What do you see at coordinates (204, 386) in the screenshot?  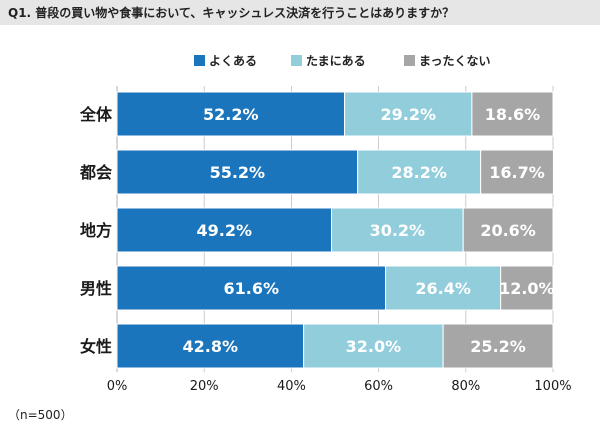 I see `x-tick-label: 20%` at bounding box center [204, 386].